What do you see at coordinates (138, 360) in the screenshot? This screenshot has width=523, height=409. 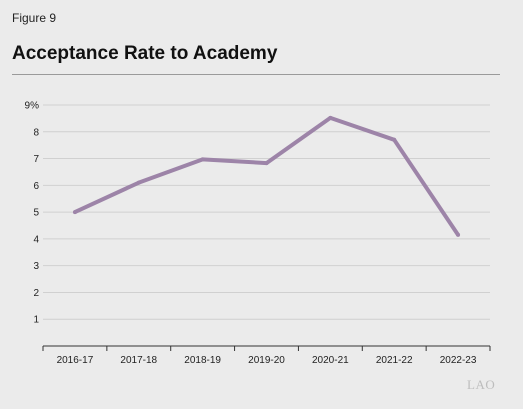 I see `x-tick-label: 2017-18` at bounding box center [138, 360].